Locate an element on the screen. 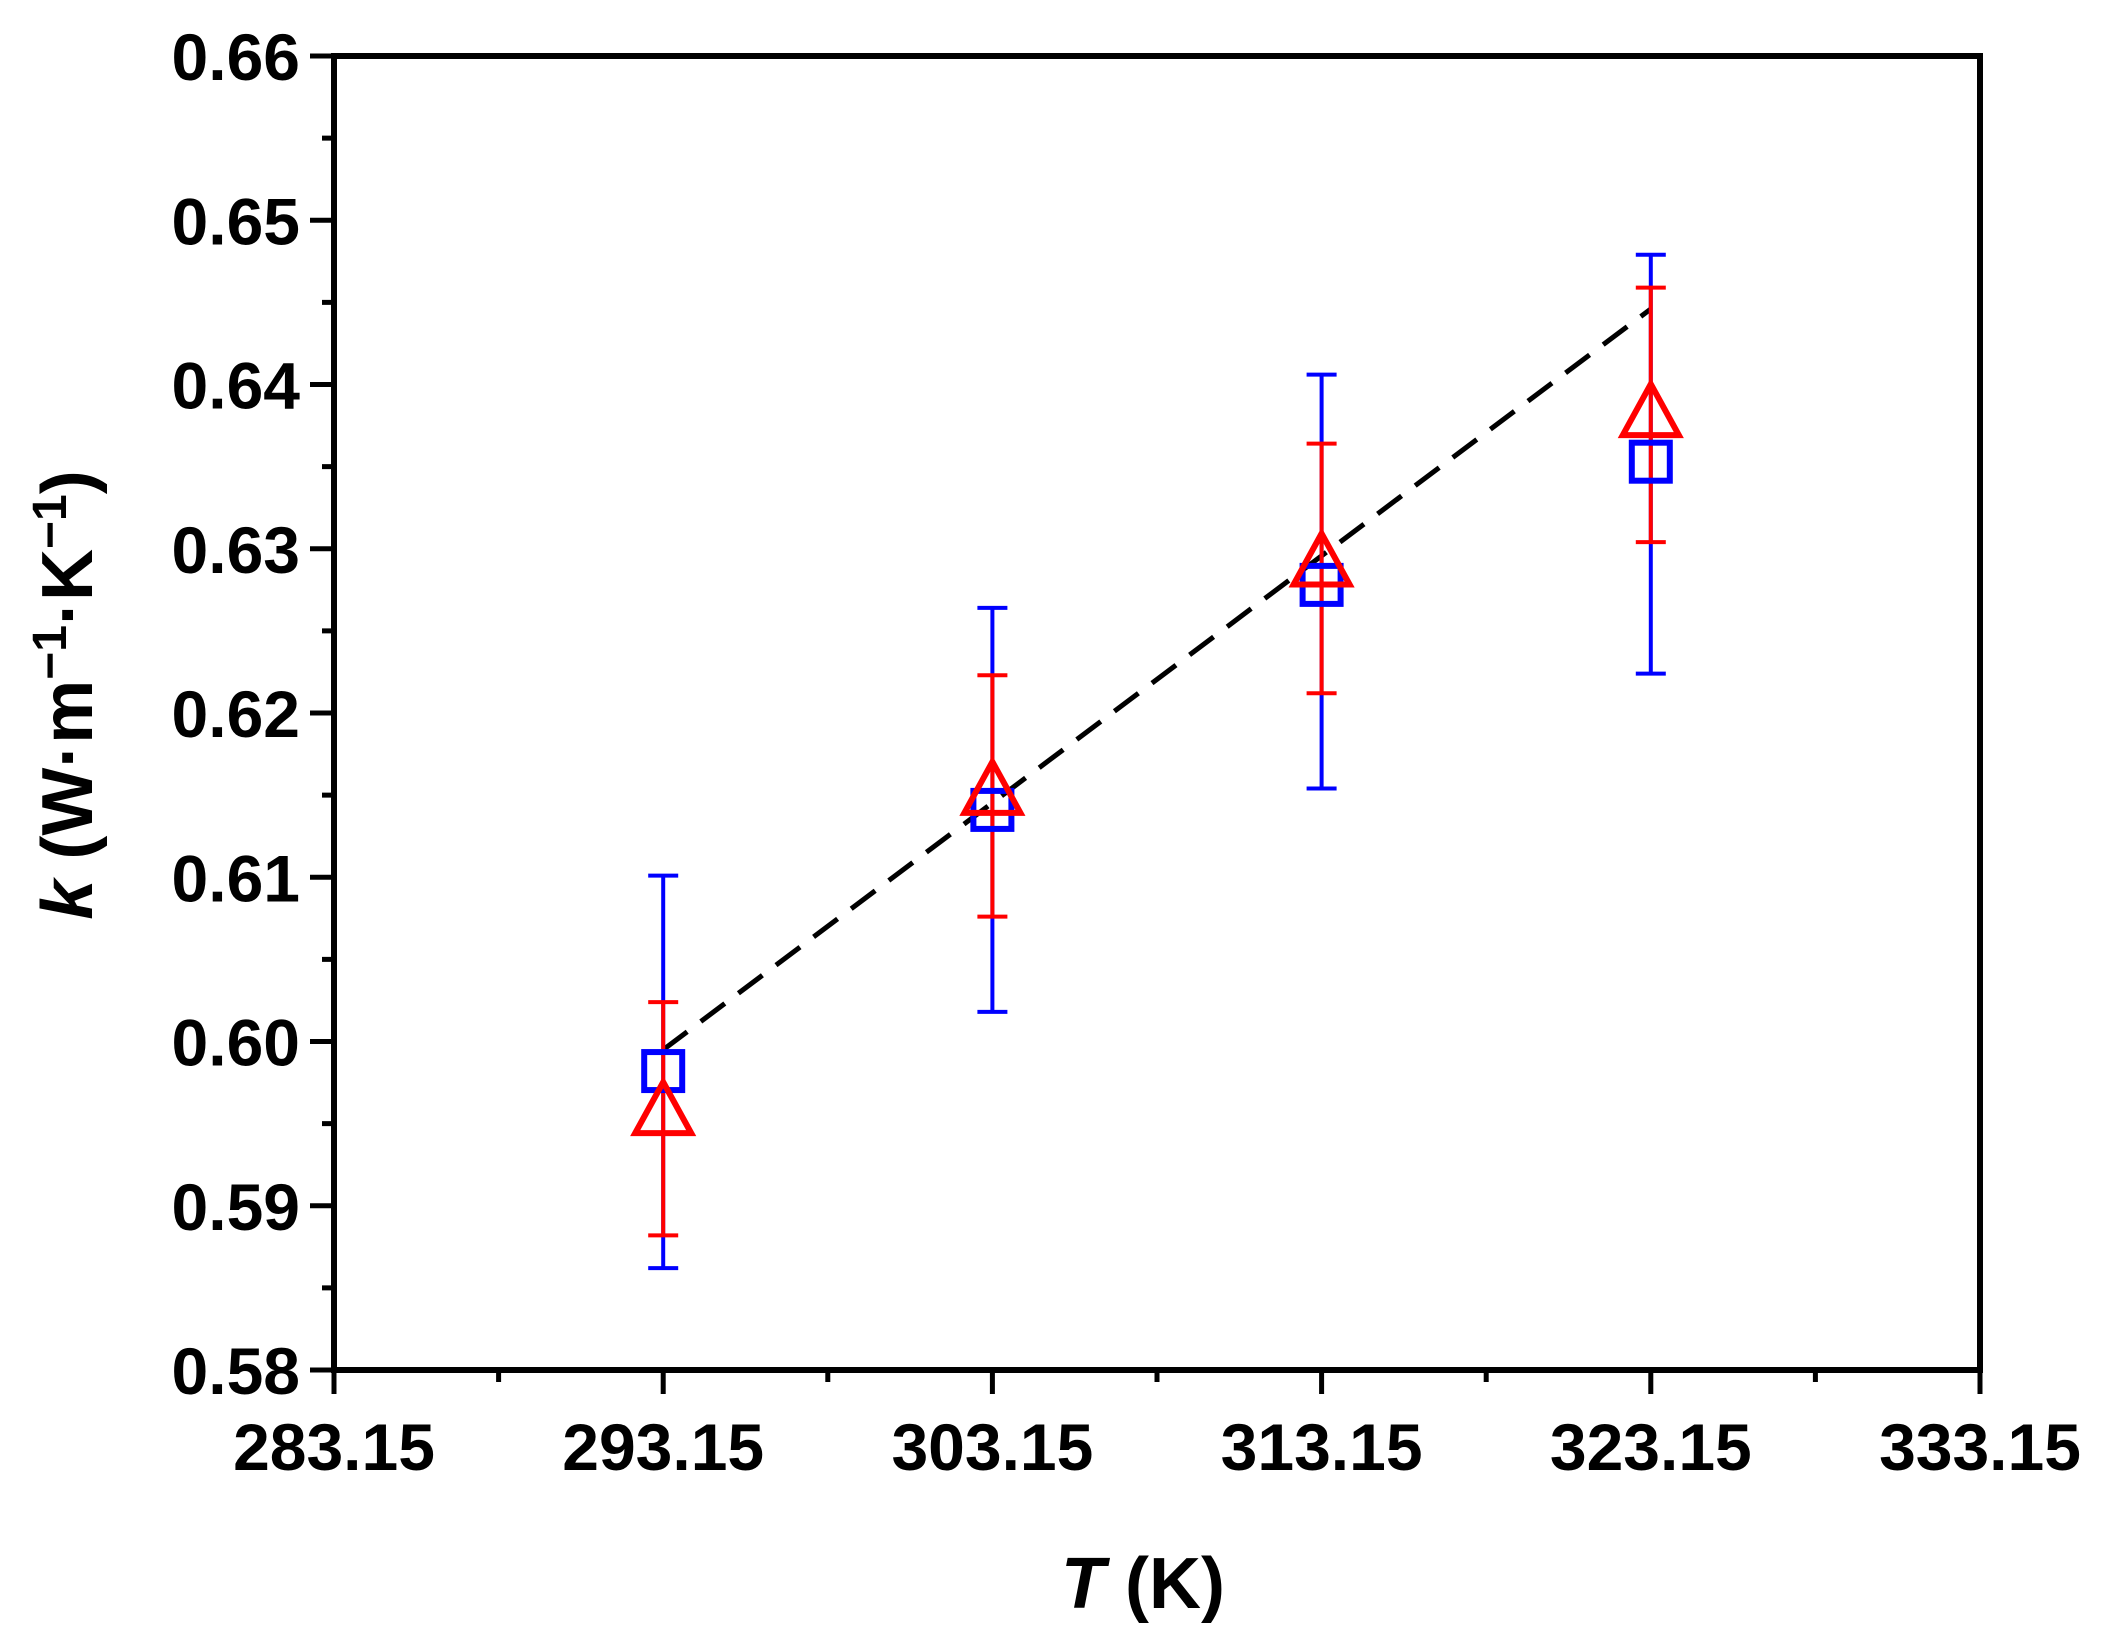 The image size is (2124, 1648). y-axis-title: k (W·m−1·K−1) is located at coordinates (66, 694).